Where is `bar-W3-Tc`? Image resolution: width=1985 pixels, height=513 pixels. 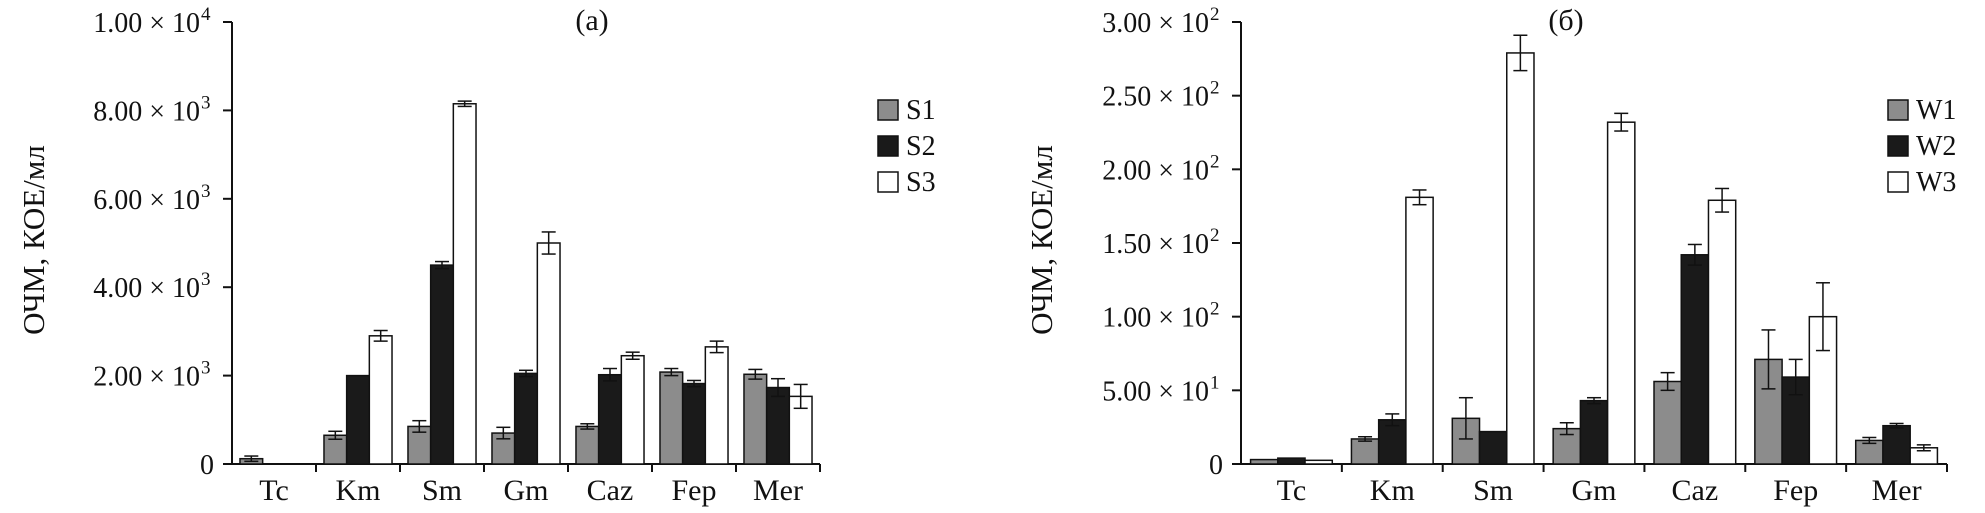
bar-W3-Tc is located at coordinates (1319, 462).